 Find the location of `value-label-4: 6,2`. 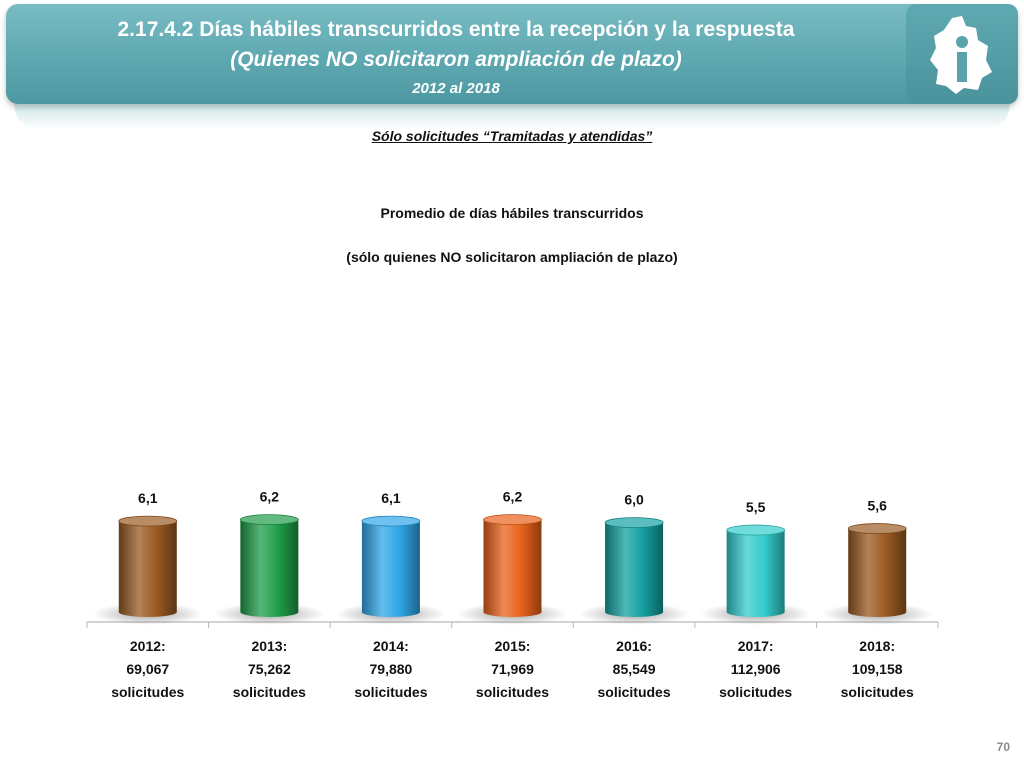

value-label-4: 6,2 is located at coordinates (513, 497).